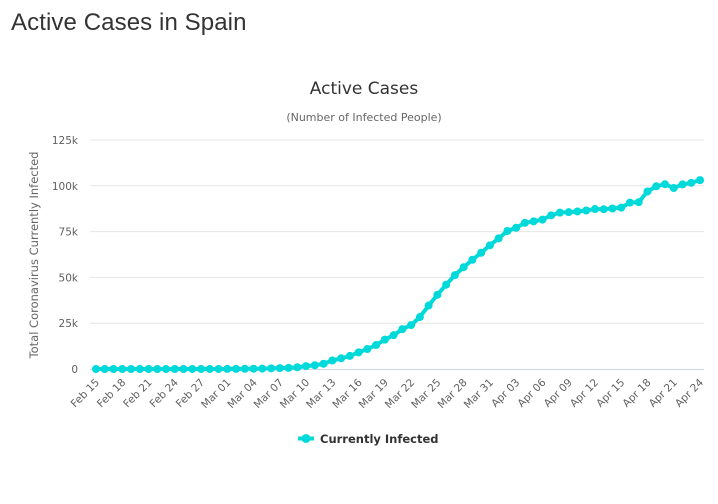 The height and width of the screenshot is (504, 718). Describe the element at coordinates (65, 255) in the screenshot. I see `y-axis-ticks: 0 25k 50k 75k 100k 125k` at that location.